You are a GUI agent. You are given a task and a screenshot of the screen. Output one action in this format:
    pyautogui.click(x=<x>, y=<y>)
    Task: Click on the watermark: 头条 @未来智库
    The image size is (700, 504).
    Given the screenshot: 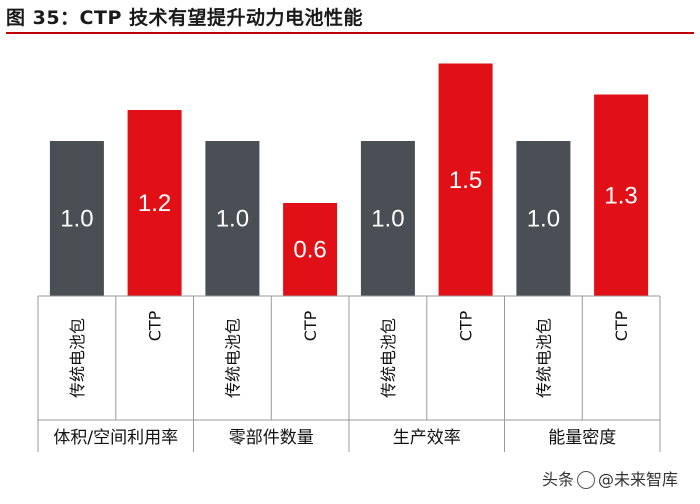 What is the action you would take?
    pyautogui.click(x=610, y=478)
    